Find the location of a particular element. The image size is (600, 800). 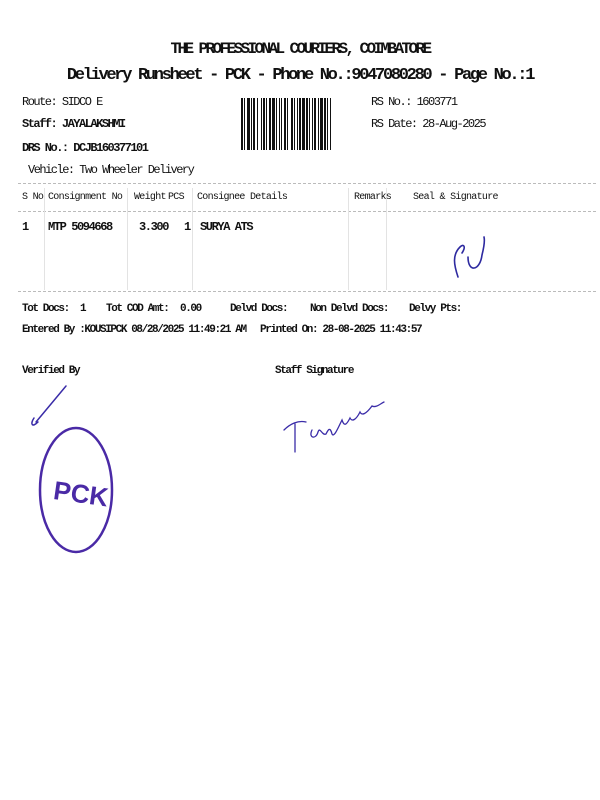

printed-on: Printed On: 28-08-2025 11:43:57 is located at coordinates (341, 330).